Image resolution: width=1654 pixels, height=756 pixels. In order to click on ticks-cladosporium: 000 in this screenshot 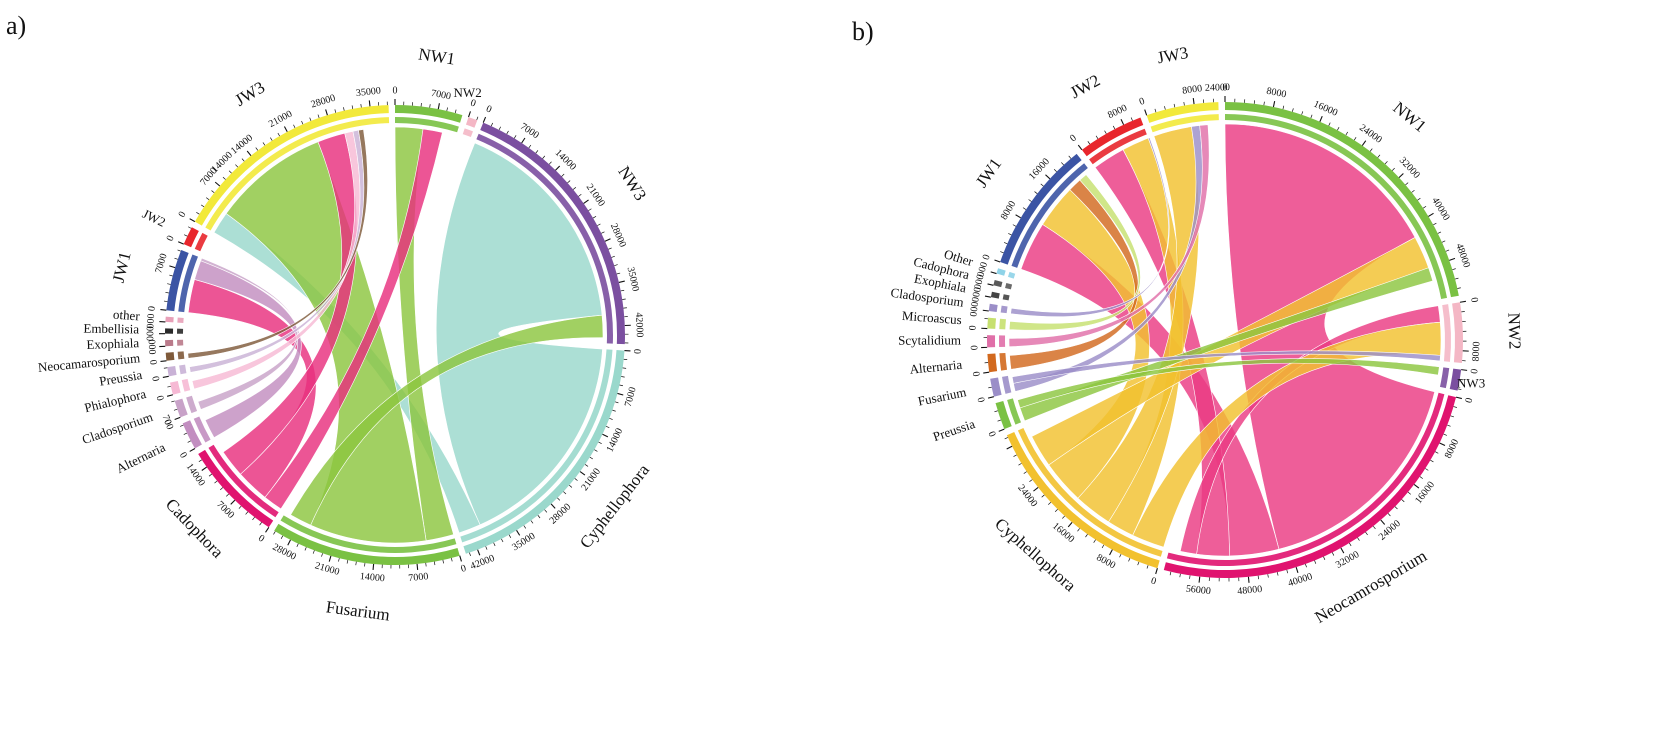, I will do `click(978, 309)`.